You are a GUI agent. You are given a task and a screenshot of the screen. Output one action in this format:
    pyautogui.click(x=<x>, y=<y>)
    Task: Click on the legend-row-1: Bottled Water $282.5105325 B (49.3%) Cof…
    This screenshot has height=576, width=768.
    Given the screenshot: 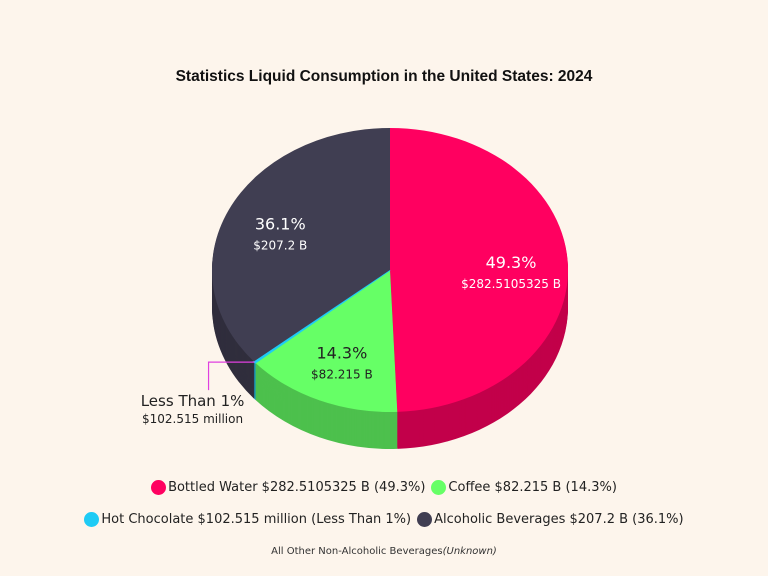 What is the action you would take?
    pyautogui.click(x=384, y=487)
    